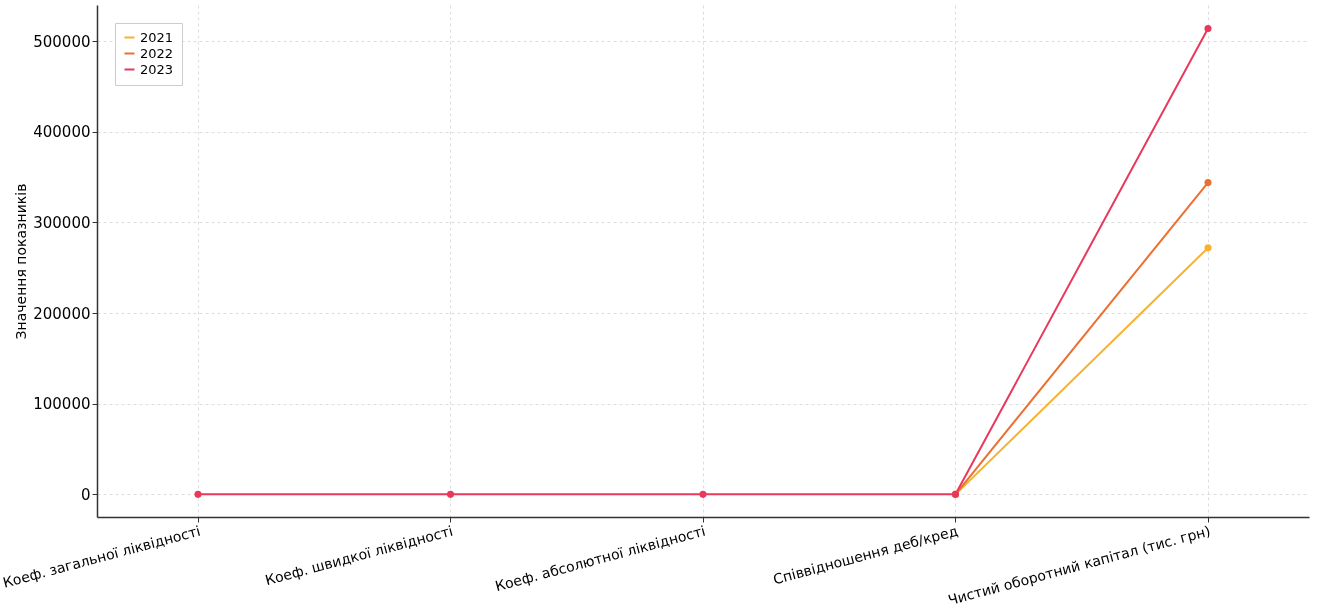 The height and width of the screenshot is (613, 1329). I want to click on y-axis-title: Значення показників, so click(21, 261).